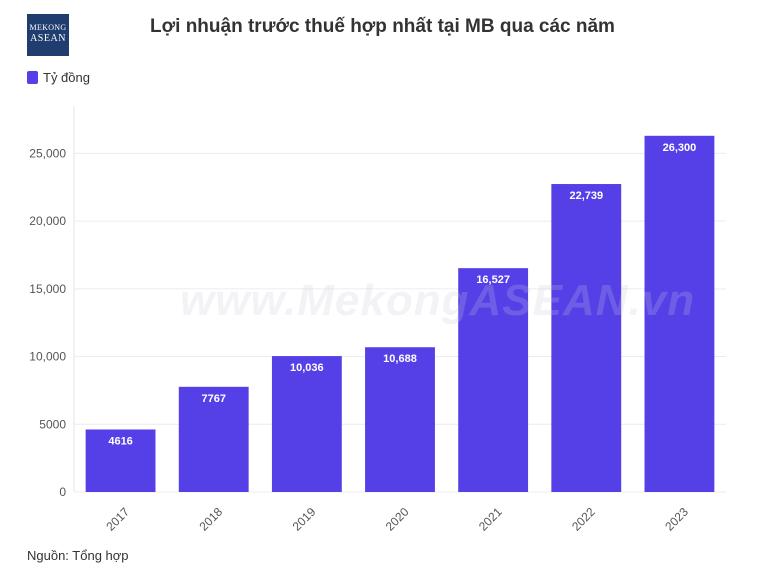 The width and height of the screenshot is (765, 569). What do you see at coordinates (490, 519) in the screenshot?
I see `x-tick-label: 2021` at bounding box center [490, 519].